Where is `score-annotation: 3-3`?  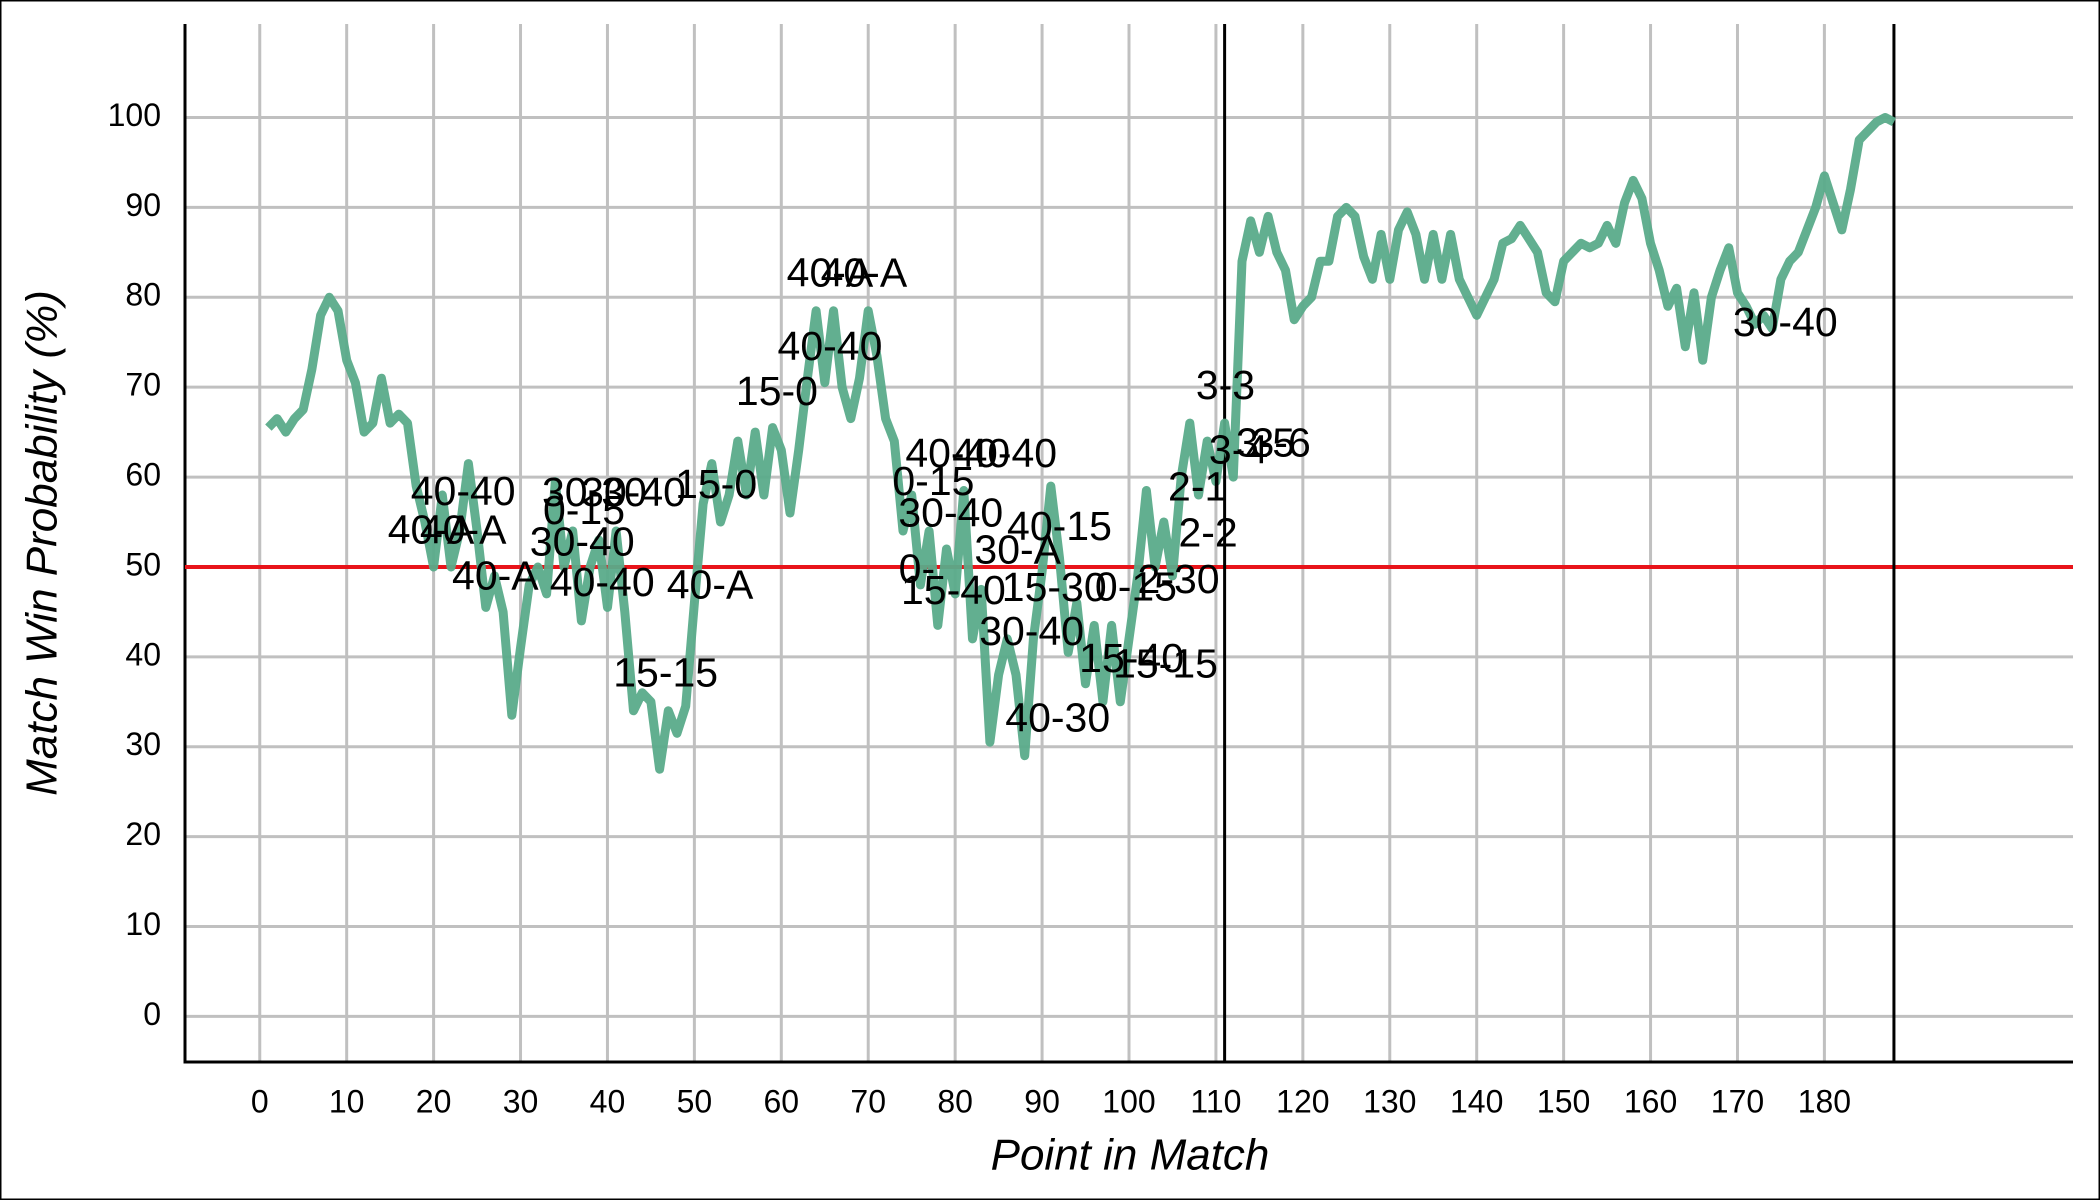
score-annotation: 3-3 is located at coordinates (1225, 385).